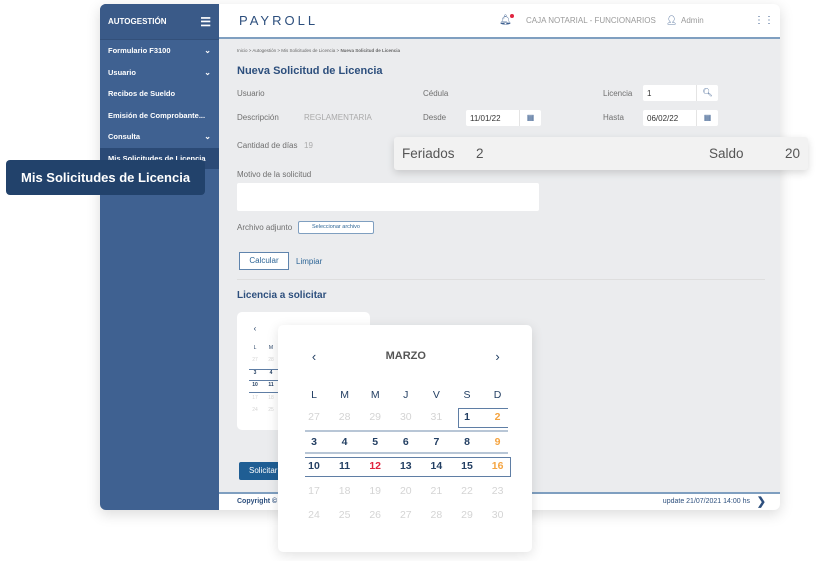 The height and width of the screenshot is (561, 818). Describe the element at coordinates (707, 93) in the screenshot. I see `search-icon: 🔍︎` at that location.